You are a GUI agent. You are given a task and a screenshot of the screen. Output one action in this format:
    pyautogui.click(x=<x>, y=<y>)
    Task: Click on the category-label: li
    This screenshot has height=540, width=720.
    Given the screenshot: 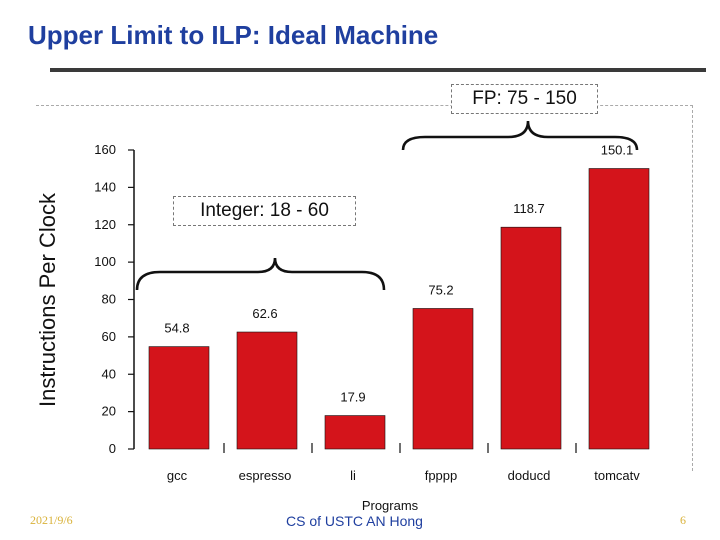 What is the action you would take?
    pyautogui.click(x=353, y=475)
    